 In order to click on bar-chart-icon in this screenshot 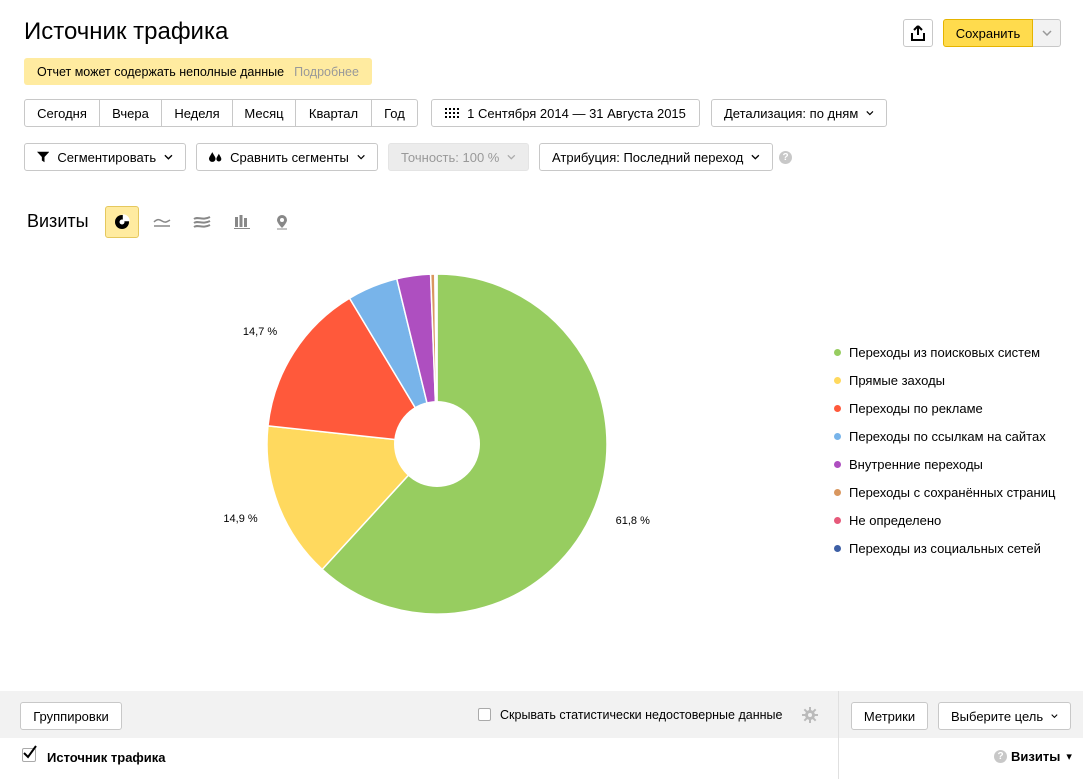, I will do `click(242, 222)`.